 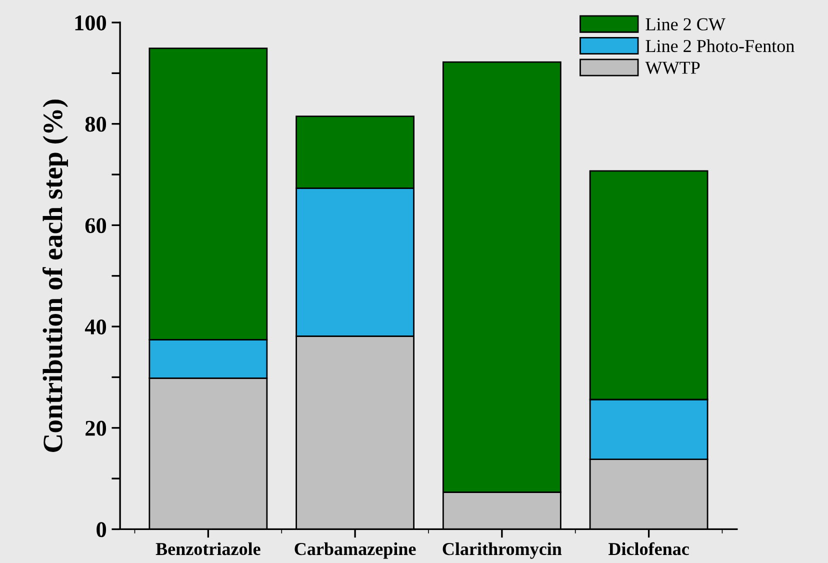 I want to click on x-tick-label: Carbamazepine, so click(x=355, y=550).